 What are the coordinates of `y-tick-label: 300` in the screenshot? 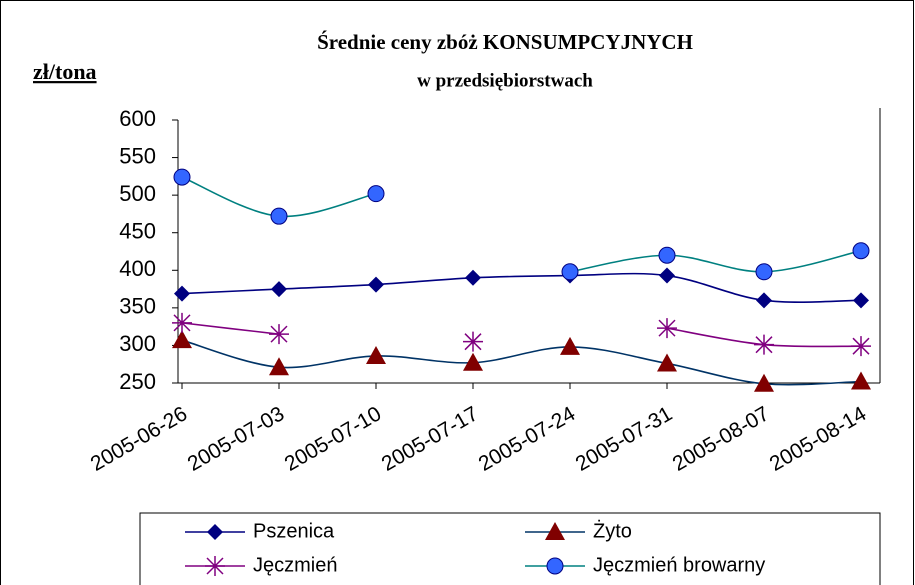 It's located at (137, 343).